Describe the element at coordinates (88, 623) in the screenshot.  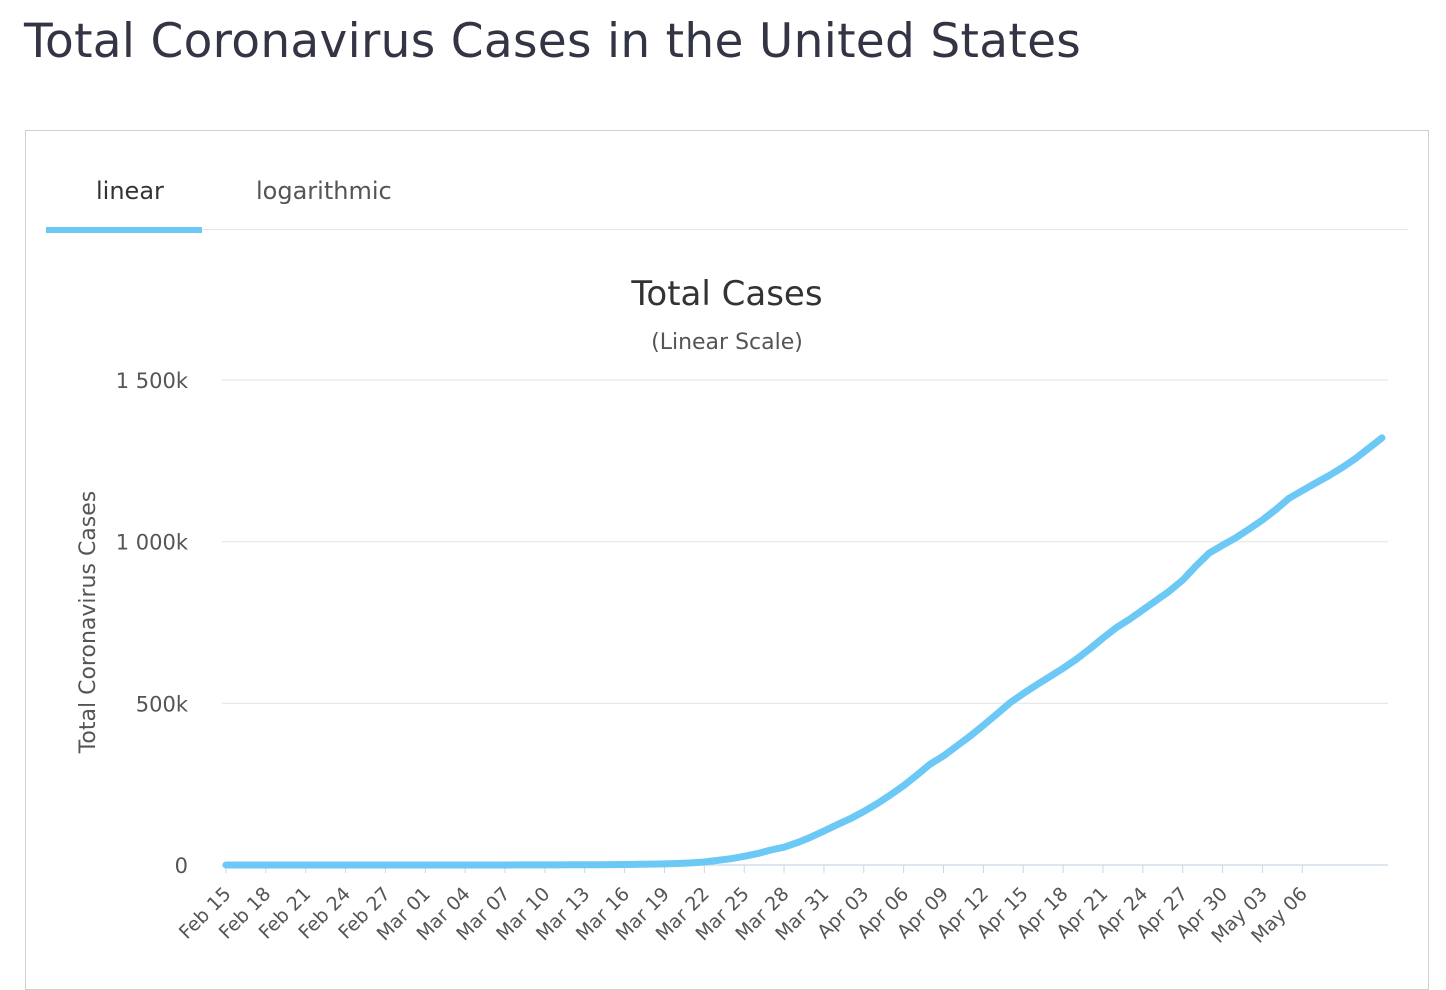
I see `y-axis-label: Total Coronavirus Cases` at that location.